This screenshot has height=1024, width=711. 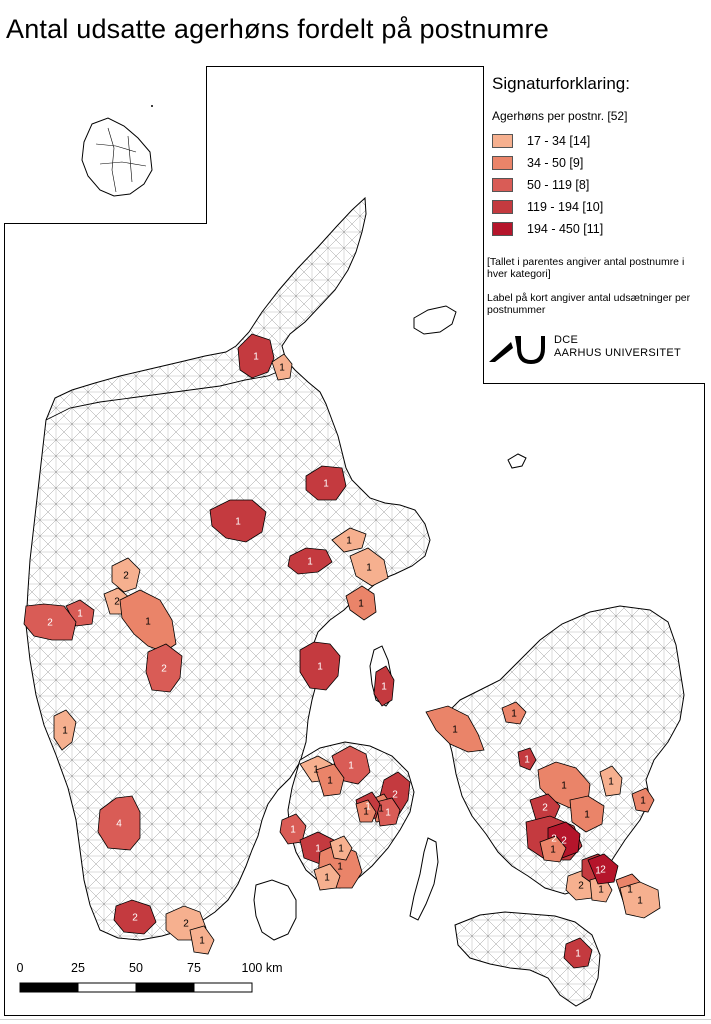 I want to click on legend-class-3: 50 - 119 [8], so click(x=540, y=184).